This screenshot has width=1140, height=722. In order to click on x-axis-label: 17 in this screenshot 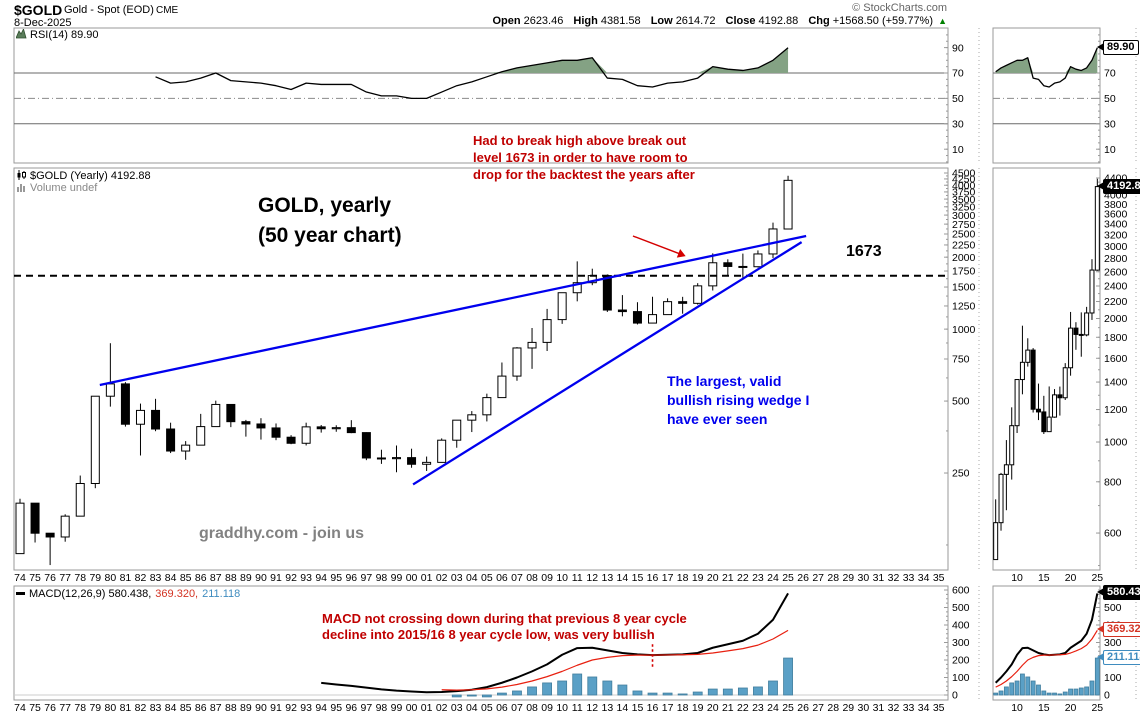, I will do `click(668, 708)`.